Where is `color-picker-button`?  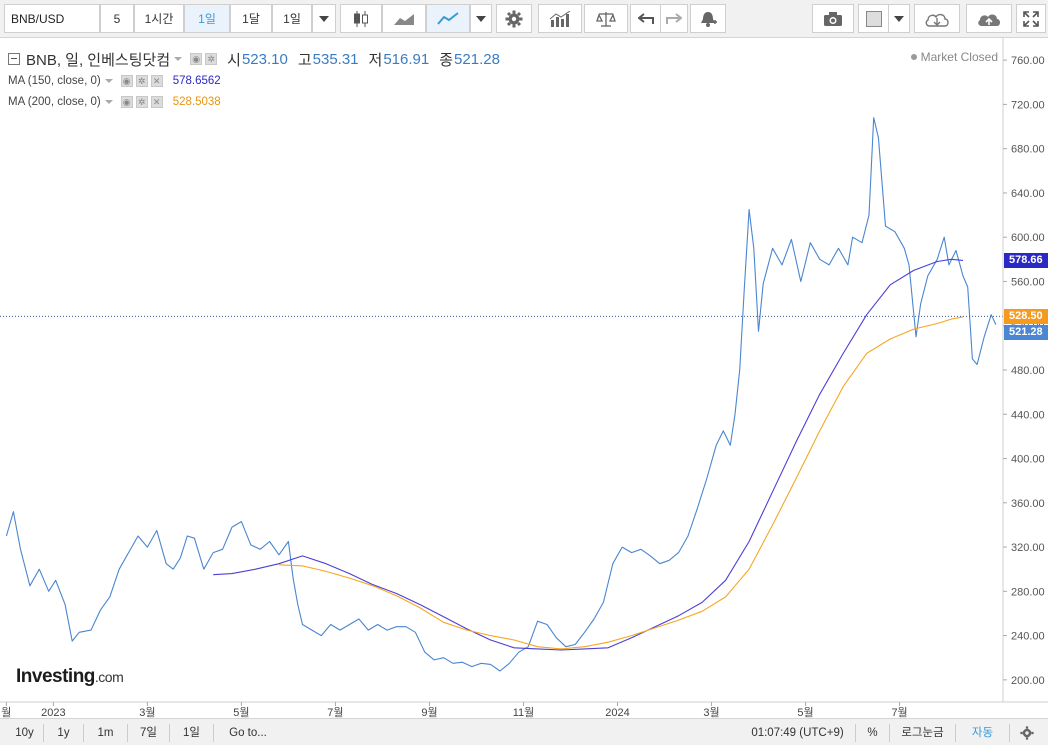 color-picker-button is located at coordinates (873, 18).